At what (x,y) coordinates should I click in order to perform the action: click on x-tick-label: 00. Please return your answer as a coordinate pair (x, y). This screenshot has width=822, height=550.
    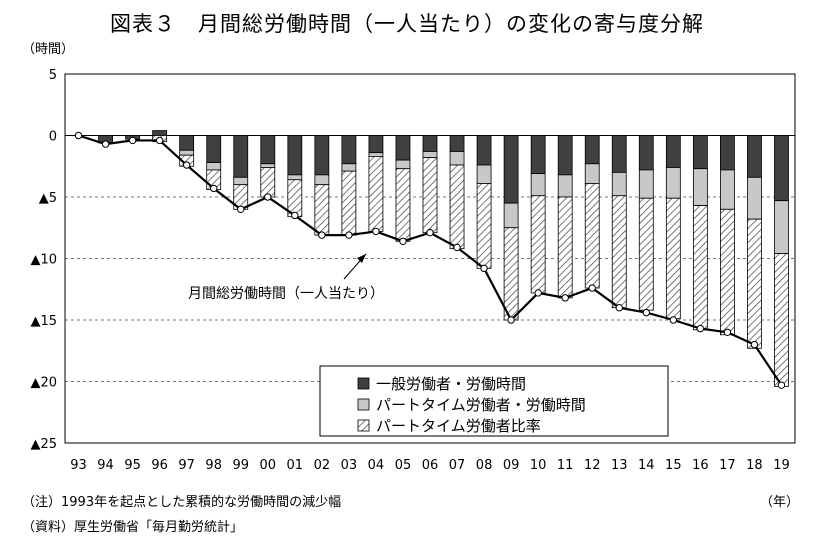
    Looking at the image, I should click on (268, 465).